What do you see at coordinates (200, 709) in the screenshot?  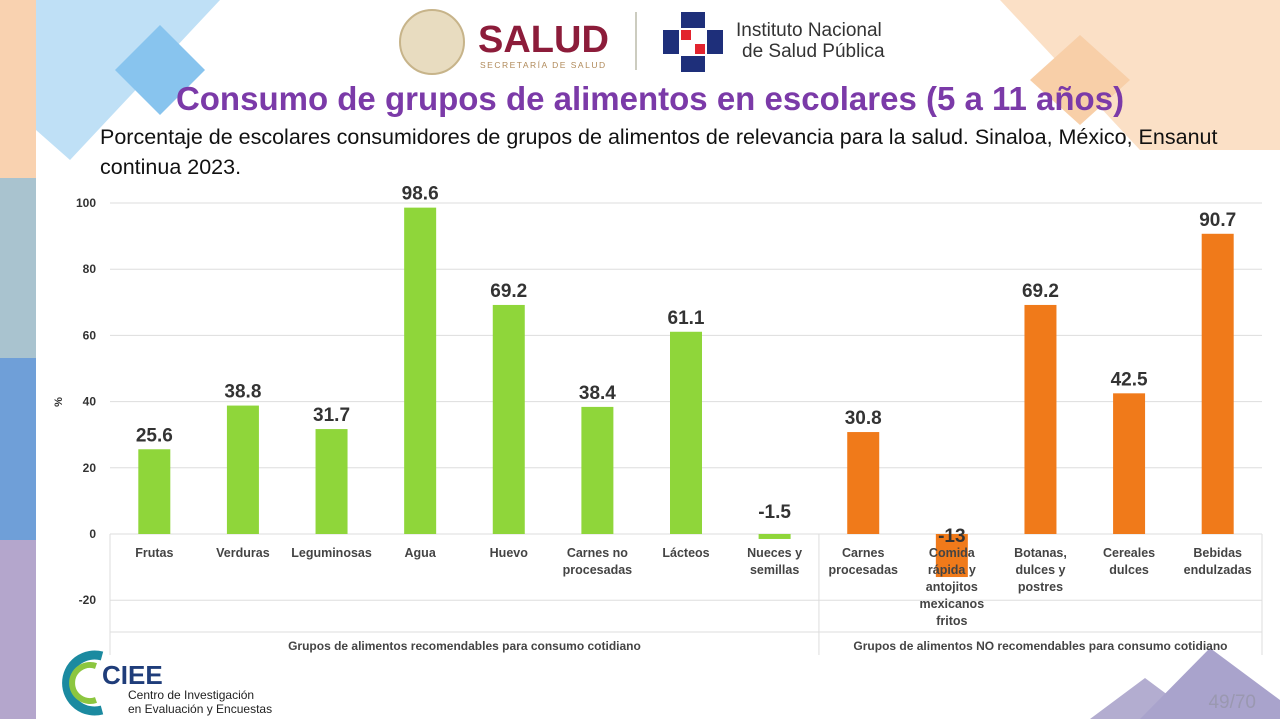 I see `ciee-line2: en Evaluación y Encuestas` at bounding box center [200, 709].